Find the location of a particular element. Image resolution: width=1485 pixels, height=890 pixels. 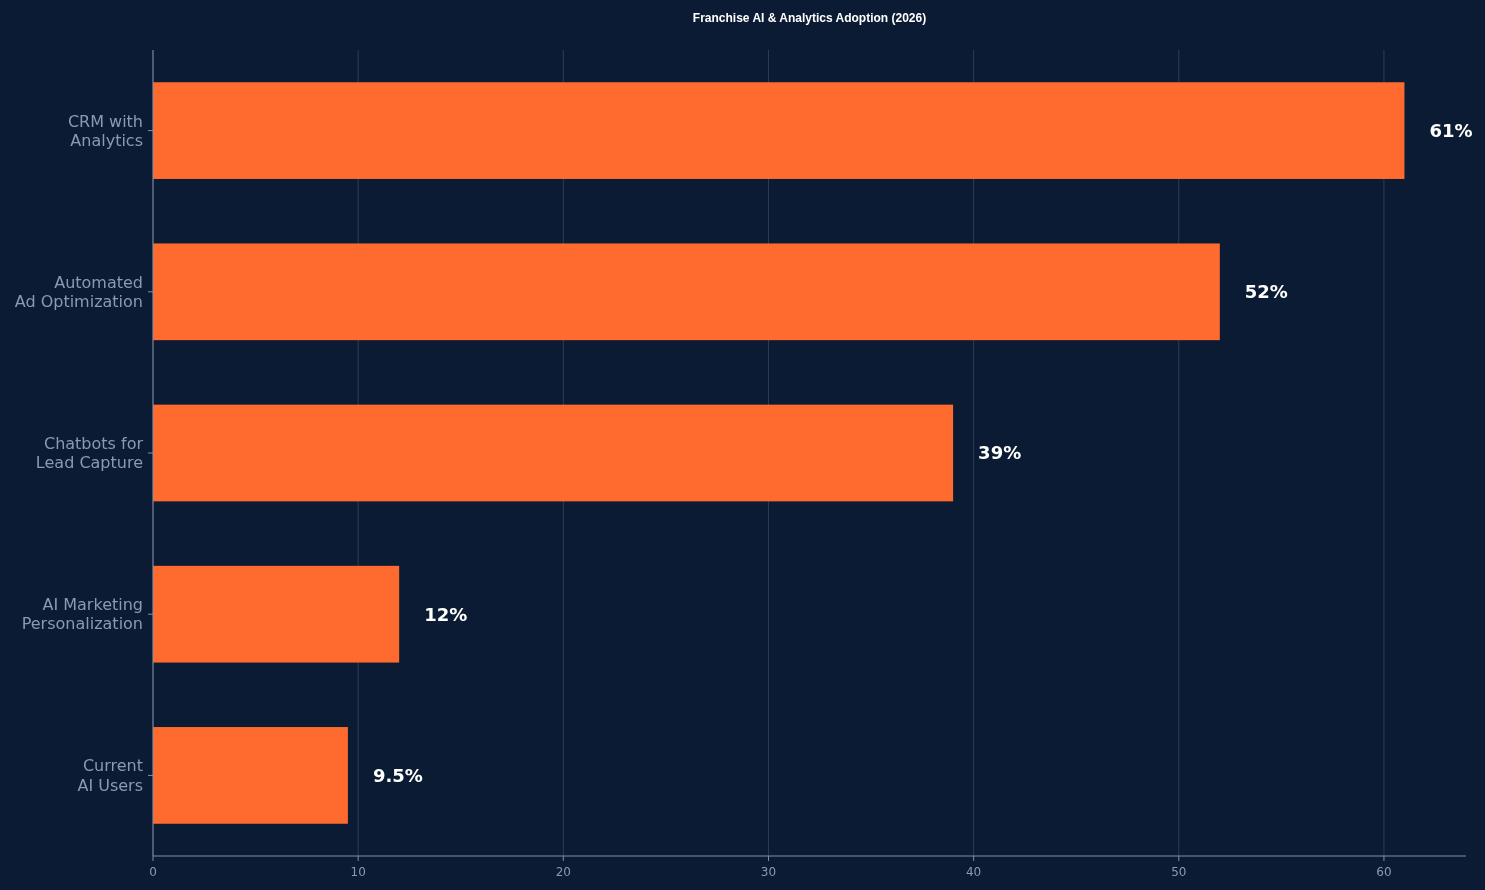

x-tick-label: 40 is located at coordinates (973, 872).